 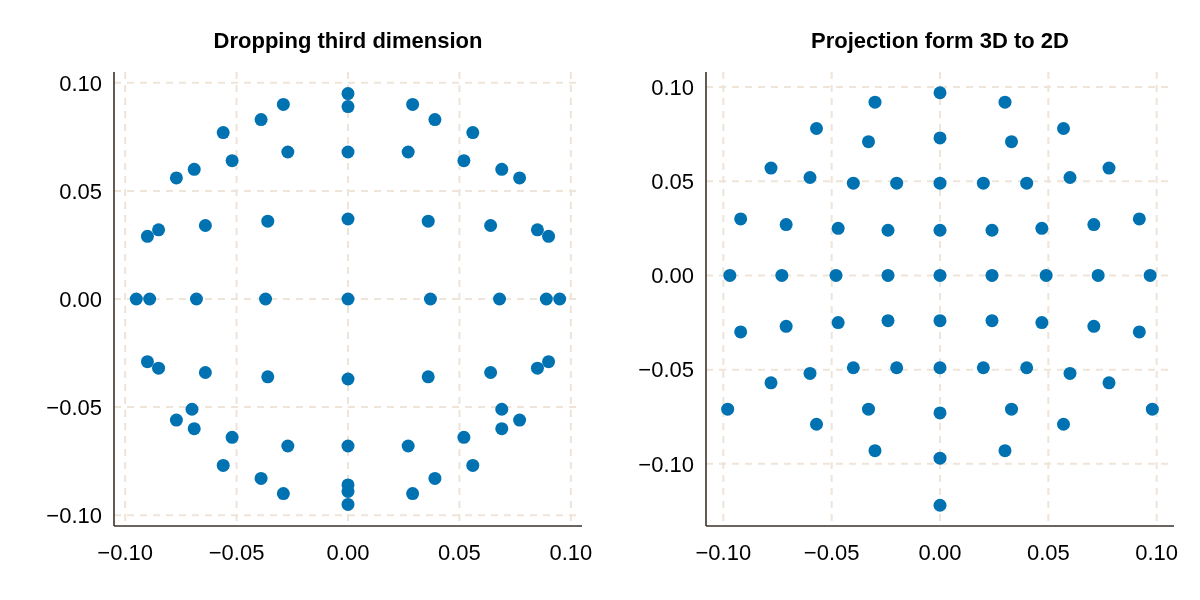 What do you see at coordinates (940, 40) in the screenshot?
I see `chart-title: Projection form 3D to 2D` at bounding box center [940, 40].